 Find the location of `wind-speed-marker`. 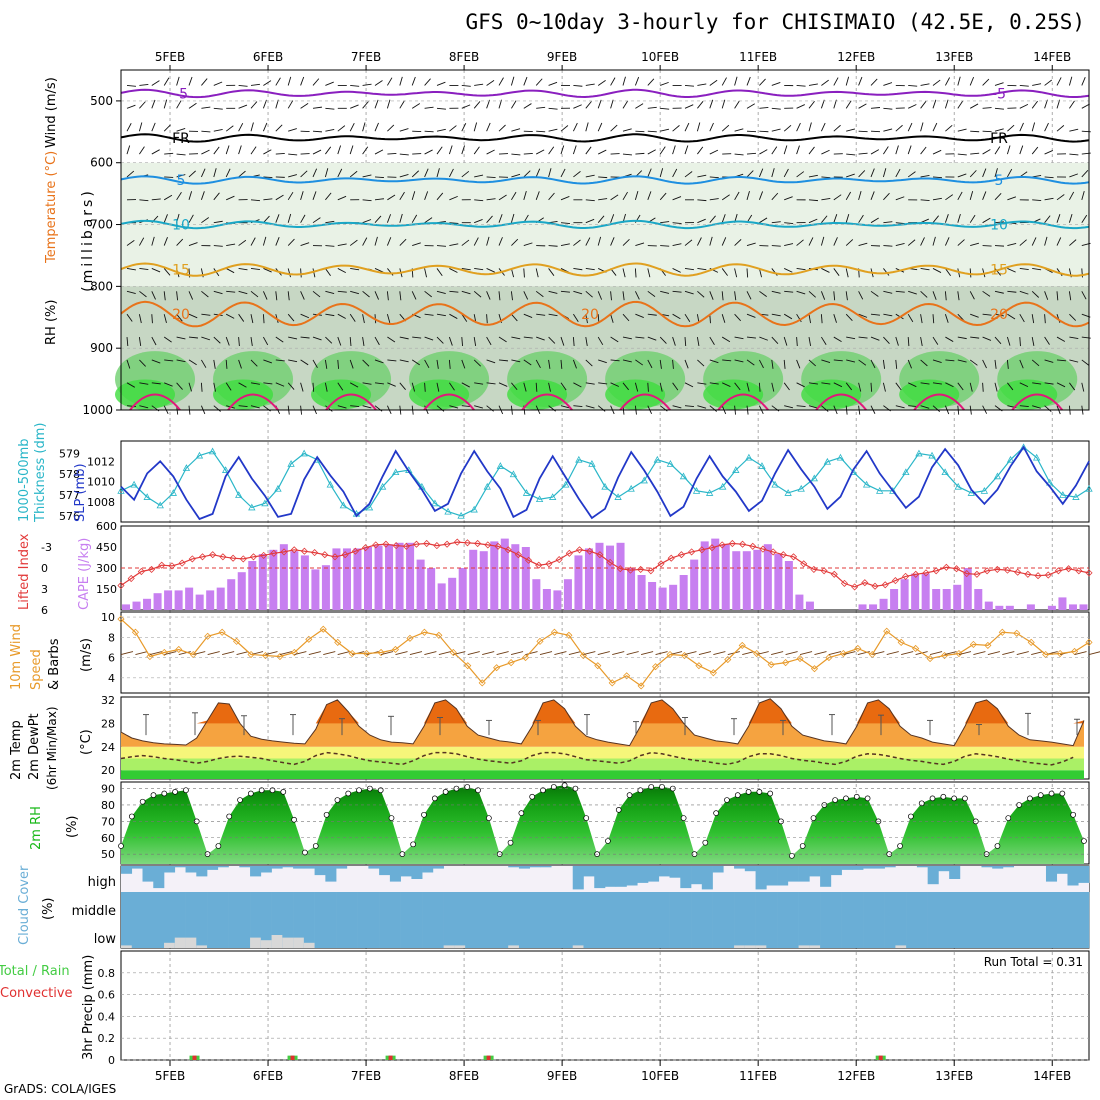

wind-speed-marker is located at coordinates (193, 654).